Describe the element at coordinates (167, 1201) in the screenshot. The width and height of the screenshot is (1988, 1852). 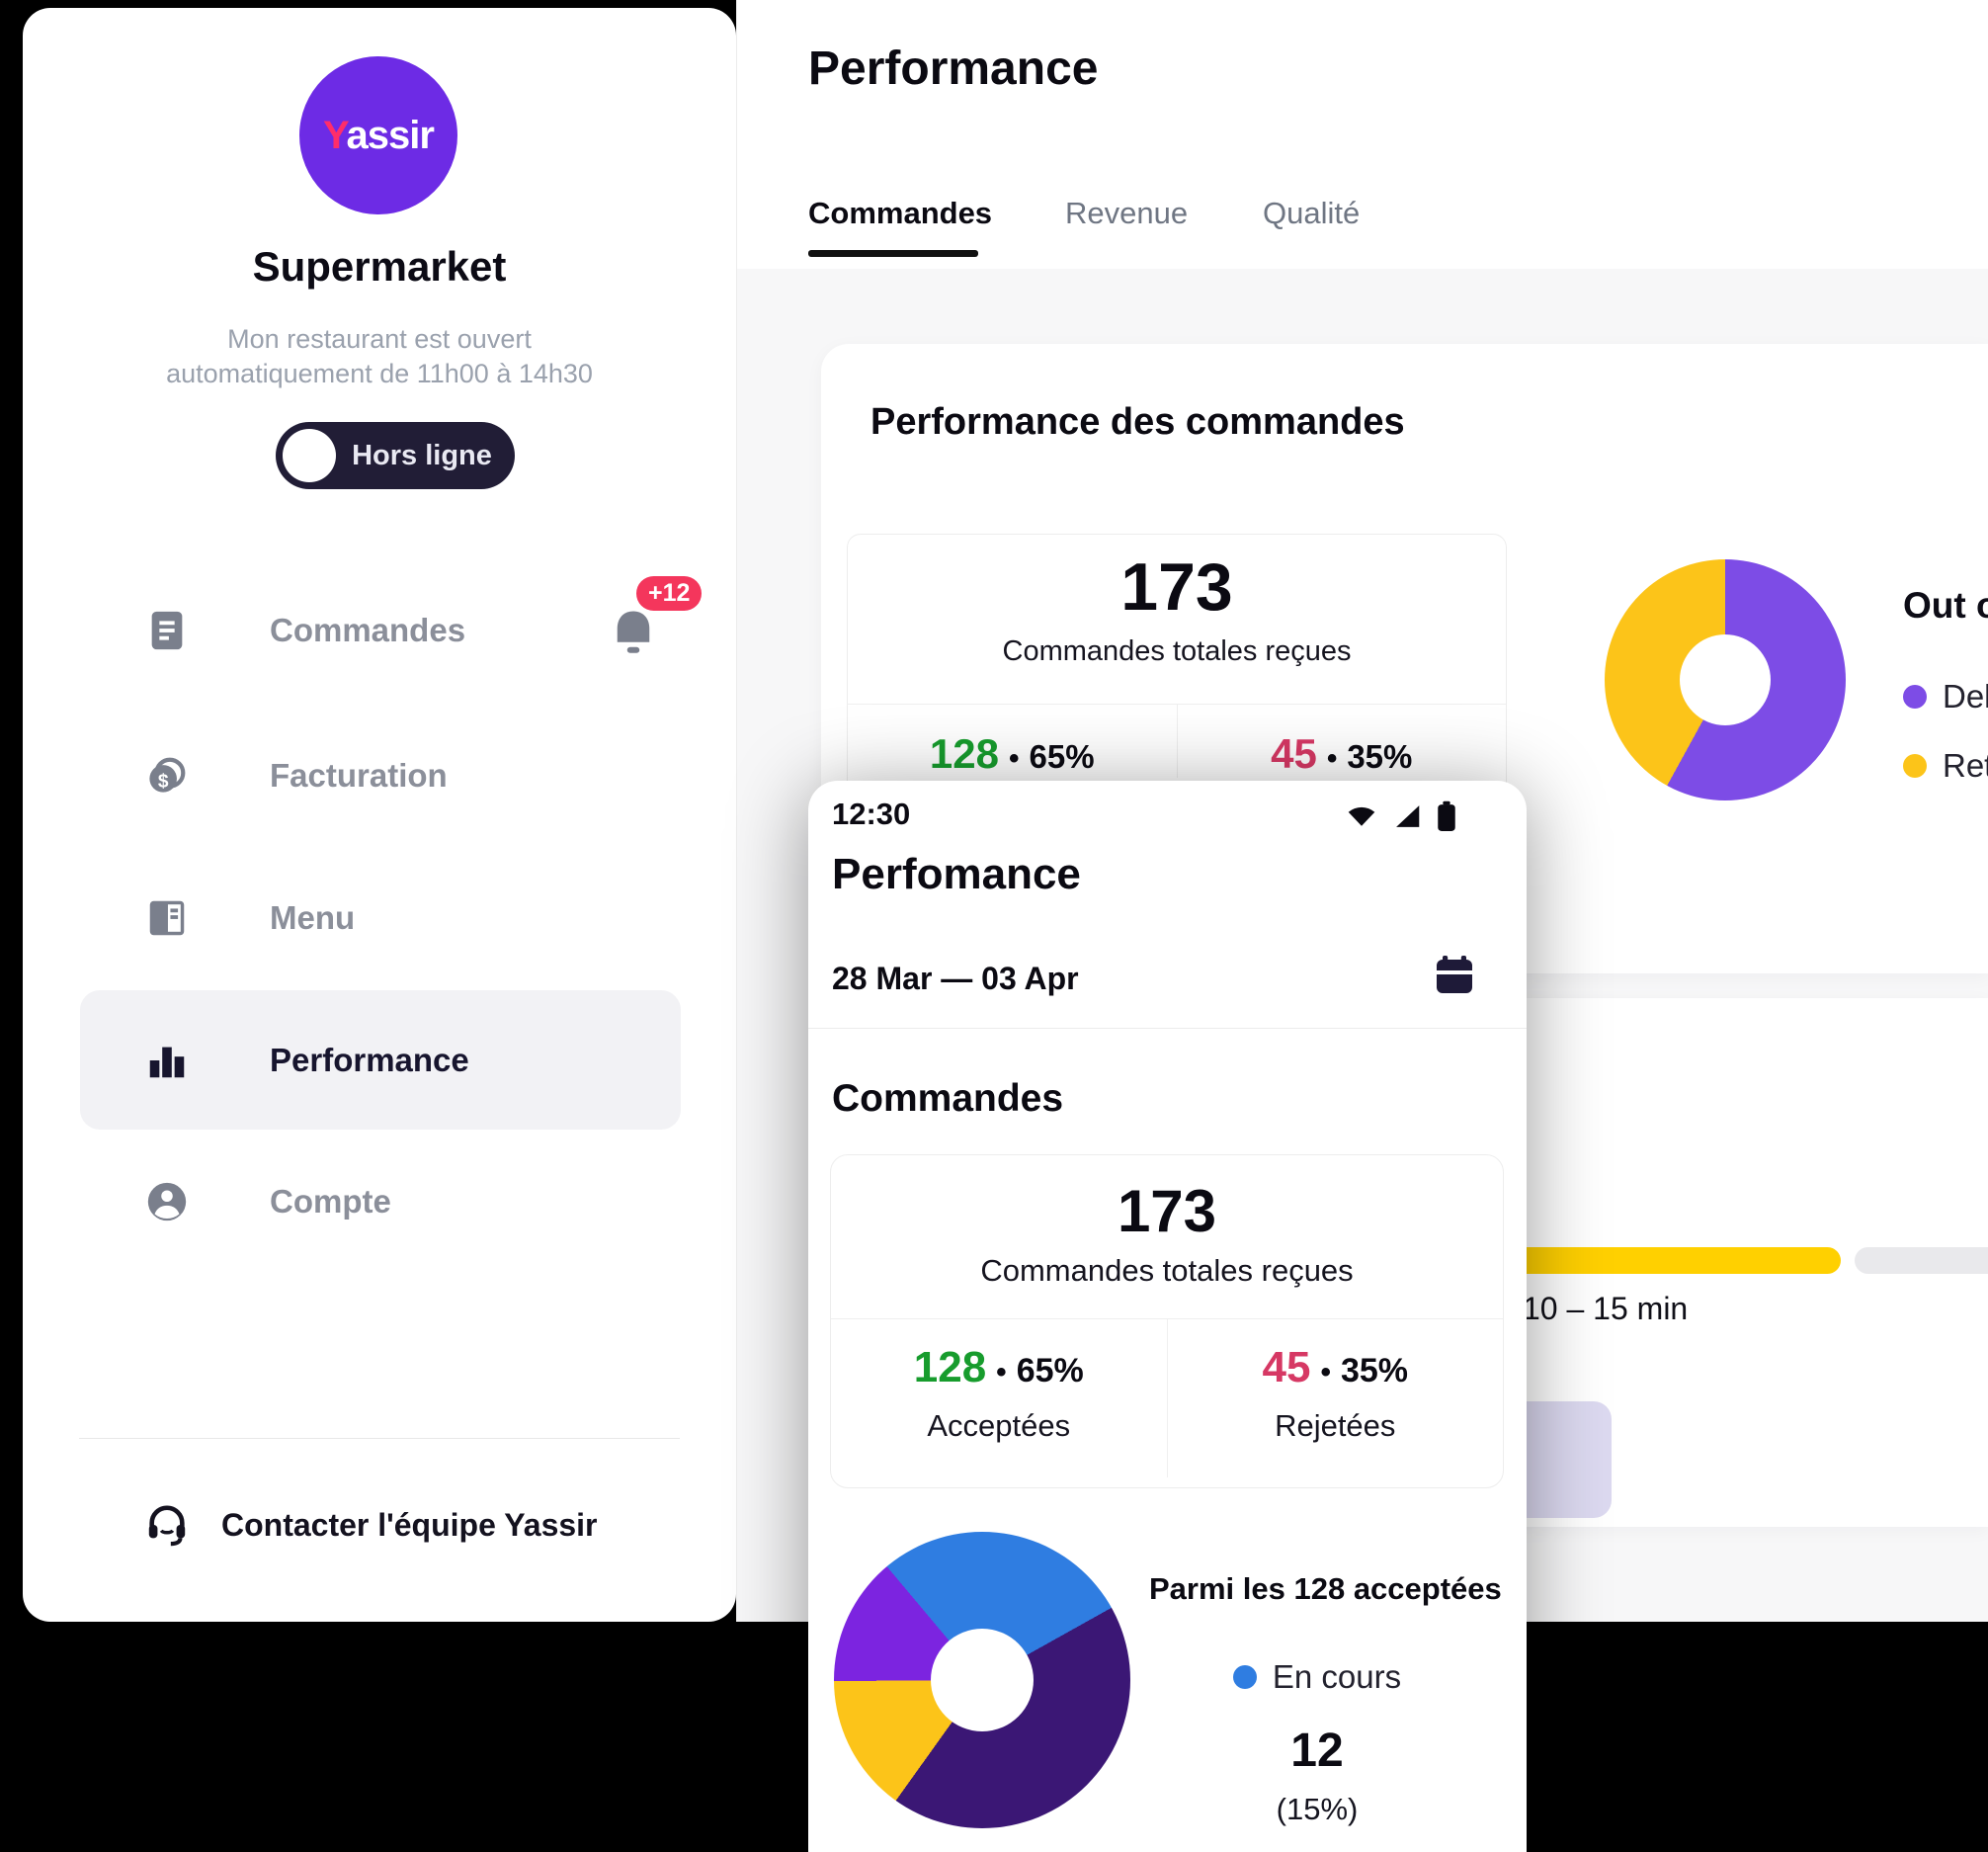
I see `user-account-icon` at that location.